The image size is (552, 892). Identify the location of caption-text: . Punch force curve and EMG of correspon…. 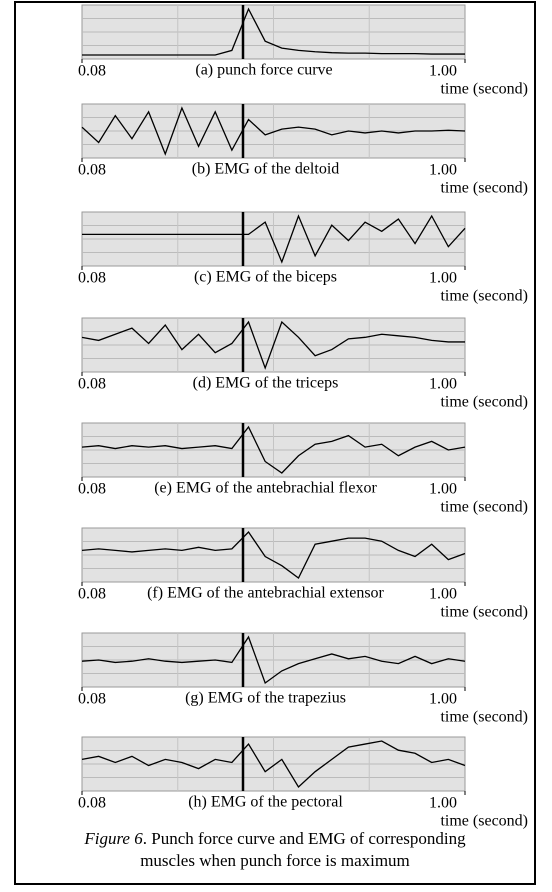
(303, 849).